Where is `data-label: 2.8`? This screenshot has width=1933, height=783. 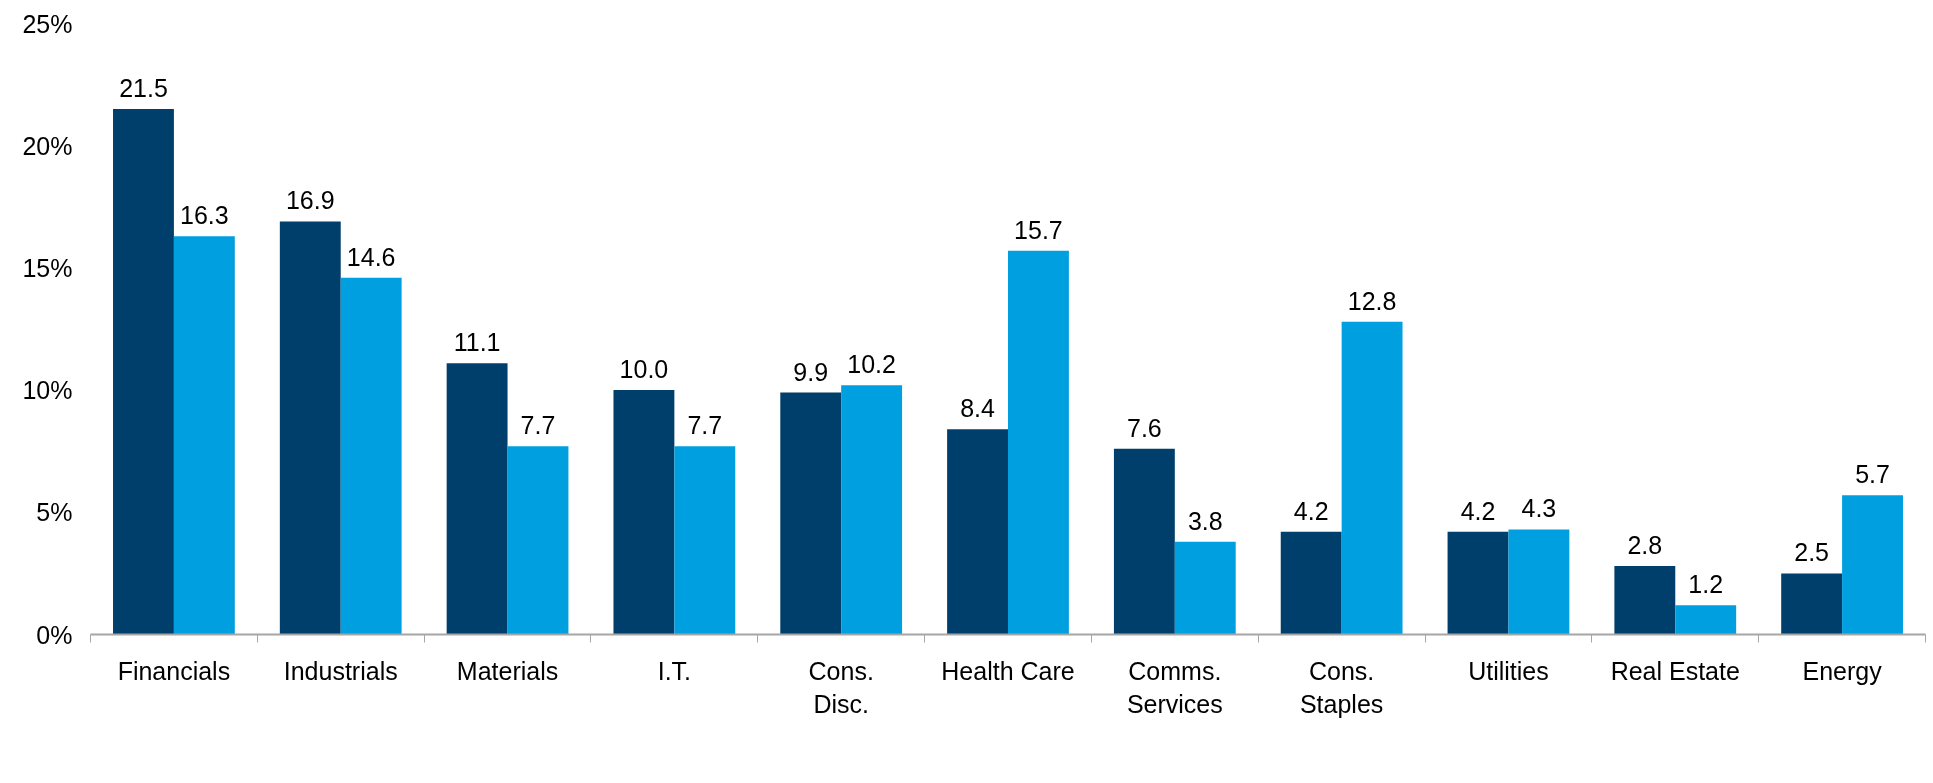
data-label: 2.8 is located at coordinates (1645, 545).